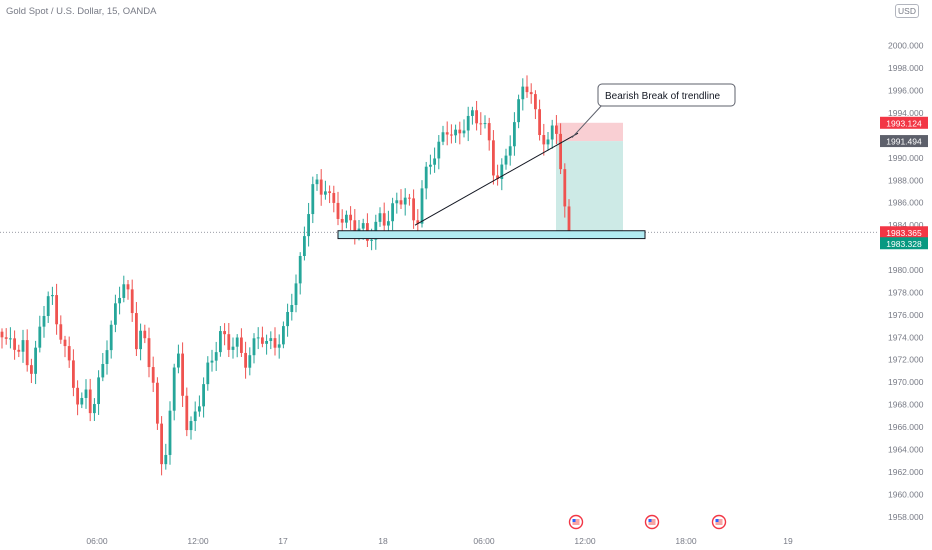  What do you see at coordinates (904, 141) in the screenshot?
I see `price-label-entry` at bounding box center [904, 141].